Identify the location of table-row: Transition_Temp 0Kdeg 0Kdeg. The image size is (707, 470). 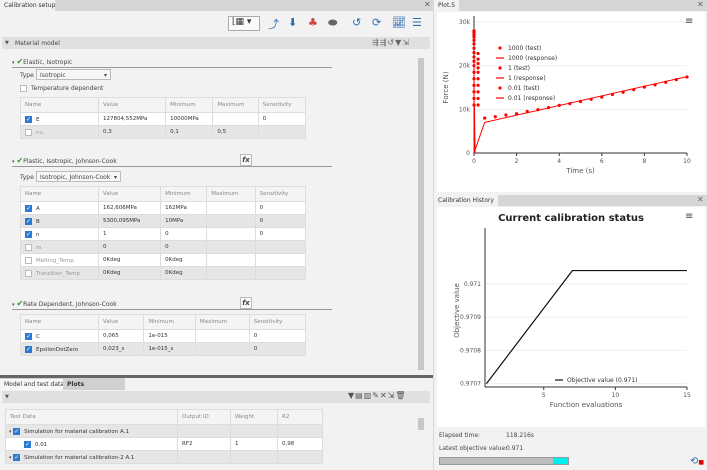
(163, 273).